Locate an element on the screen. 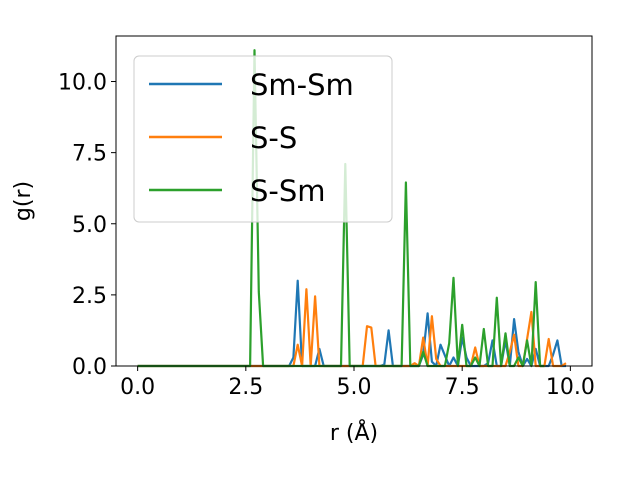 The height and width of the screenshot is (480, 640). legend-label-sm-sm: Sm-Sm is located at coordinates (302, 85).